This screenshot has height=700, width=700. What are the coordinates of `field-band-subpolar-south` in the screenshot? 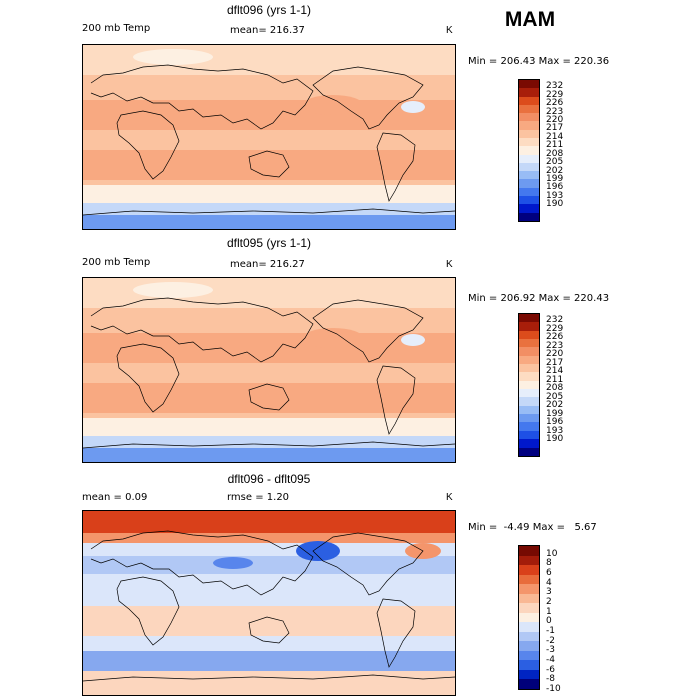 It's located at (269, 442).